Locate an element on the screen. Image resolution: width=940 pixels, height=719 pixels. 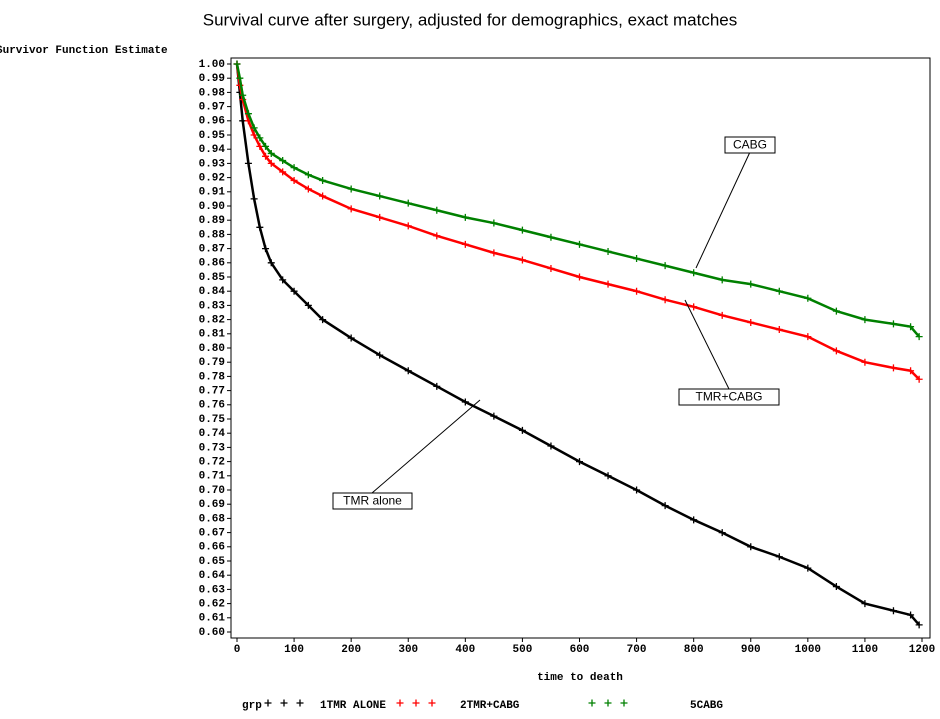
y-tick-label: 0.61 is located at coordinates (212, 619).